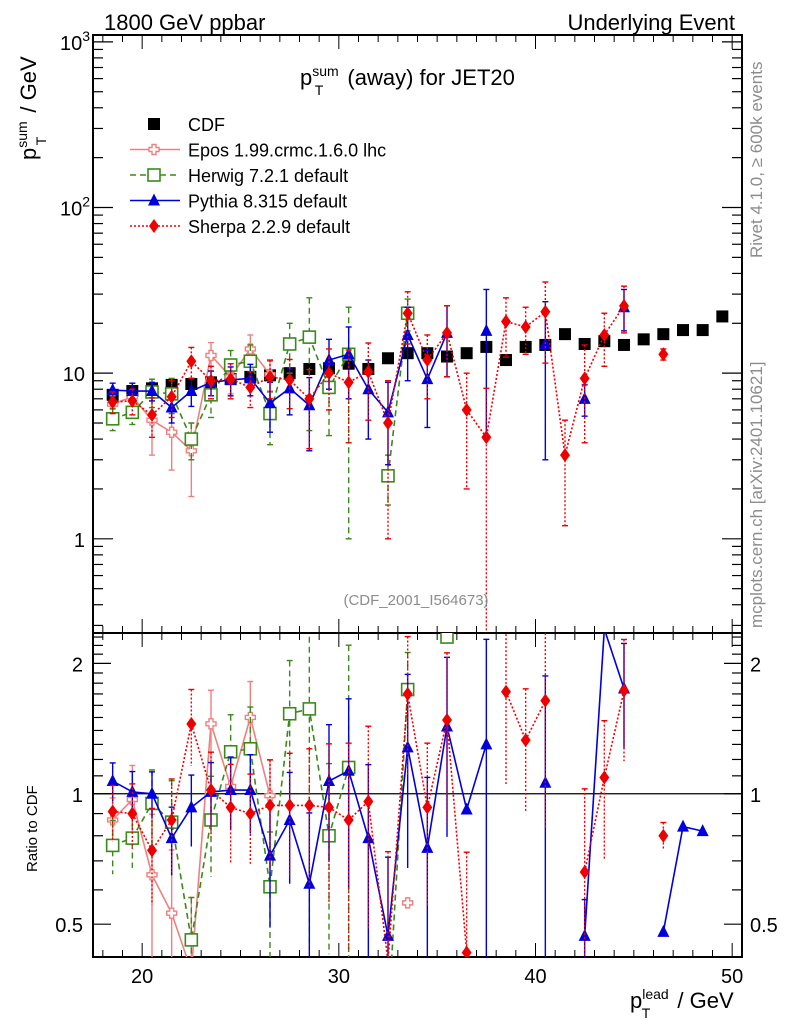 The width and height of the screenshot is (786, 1024). What do you see at coordinates (269, 227) in the screenshot?
I see `legend-label: Sherpa 2.2.9 default` at bounding box center [269, 227].